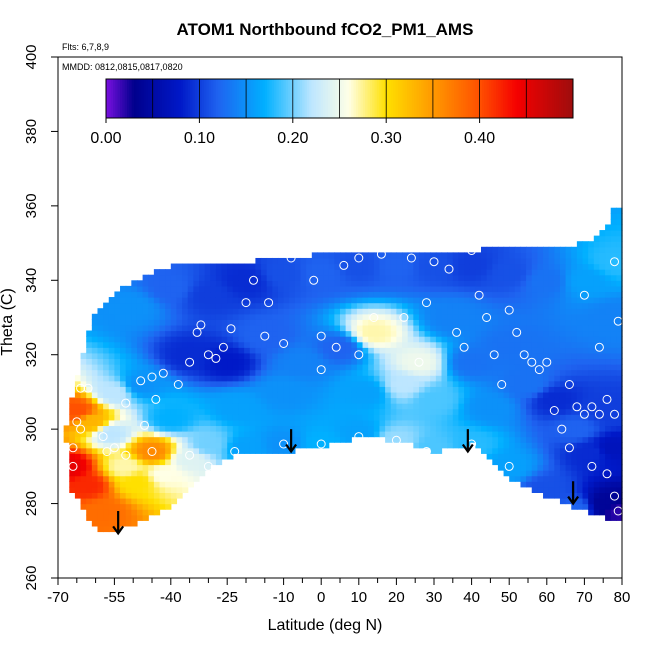 The height and width of the screenshot is (655, 650). Describe the element at coordinates (509, 597) in the screenshot. I see `x-tick-label: 50` at that location.